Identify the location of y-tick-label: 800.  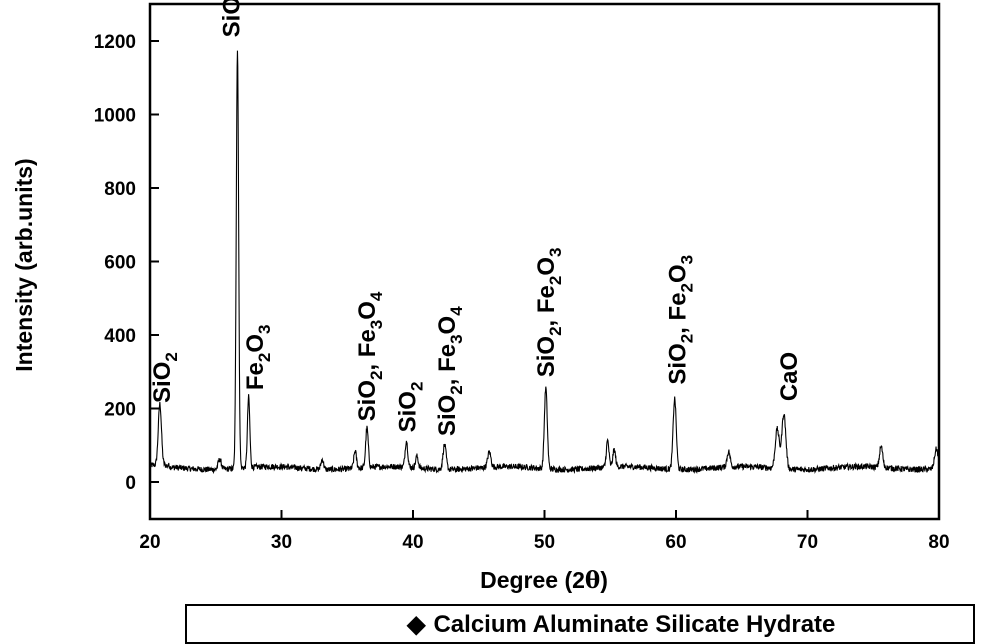
(120, 189).